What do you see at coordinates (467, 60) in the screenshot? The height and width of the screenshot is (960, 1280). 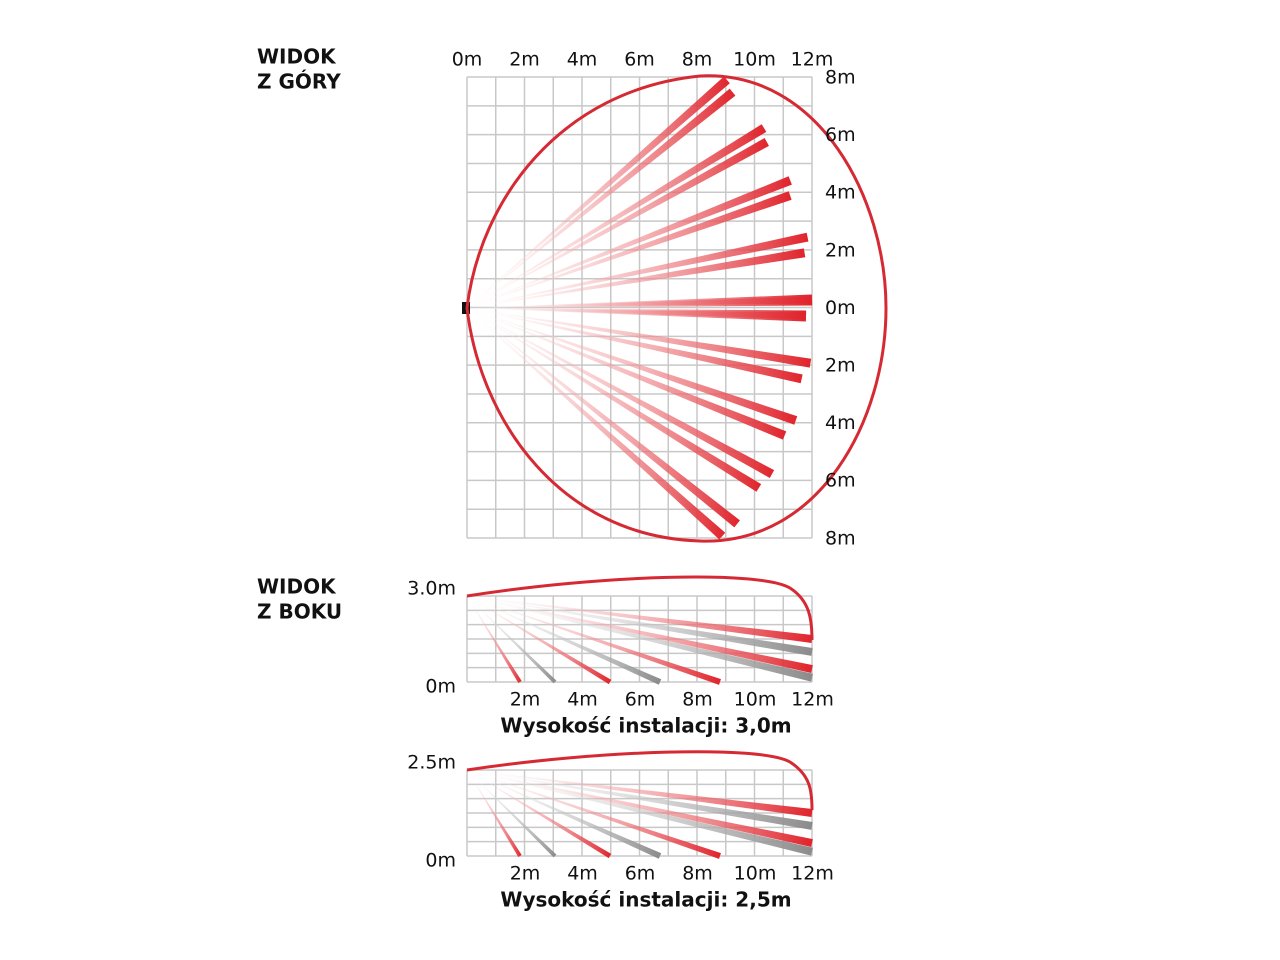 I see `x-label: 0m` at bounding box center [467, 60].